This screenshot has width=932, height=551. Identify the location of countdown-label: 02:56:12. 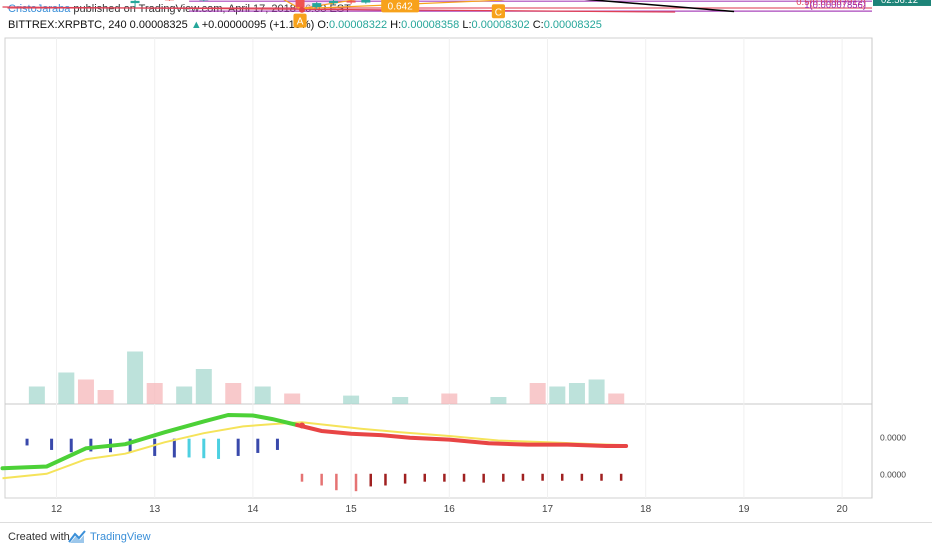
(899, 3).